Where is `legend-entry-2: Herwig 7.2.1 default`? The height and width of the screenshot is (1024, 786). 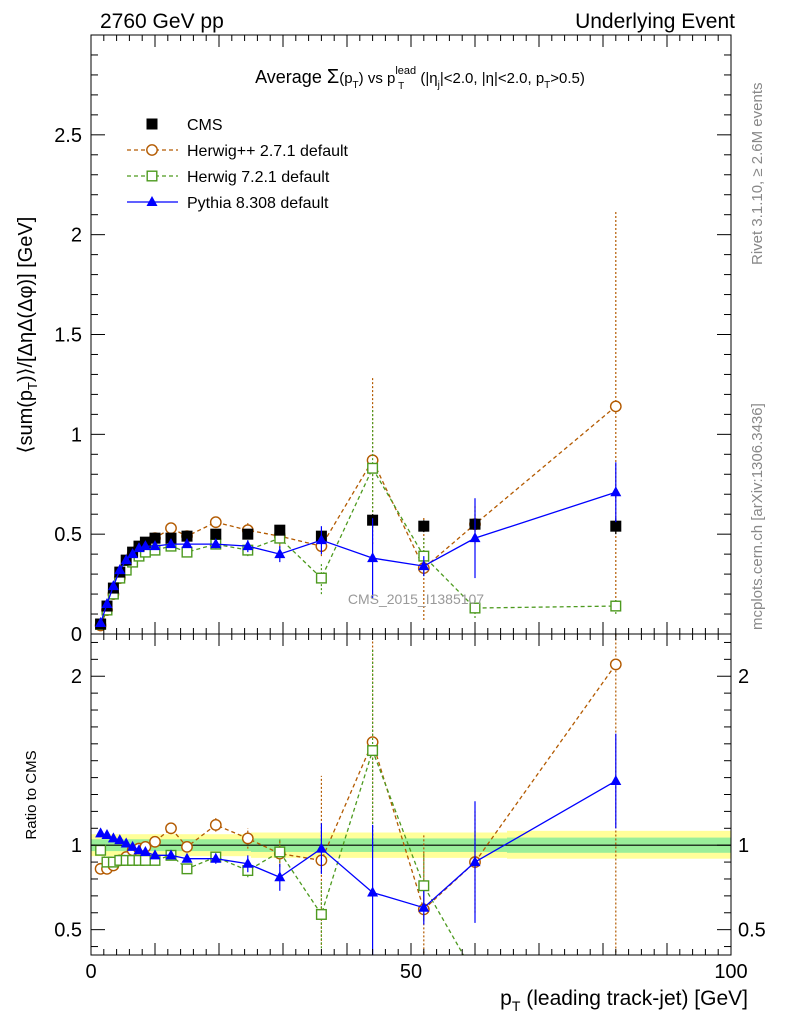 legend-entry-2: Herwig 7.2.1 default is located at coordinates (228, 177).